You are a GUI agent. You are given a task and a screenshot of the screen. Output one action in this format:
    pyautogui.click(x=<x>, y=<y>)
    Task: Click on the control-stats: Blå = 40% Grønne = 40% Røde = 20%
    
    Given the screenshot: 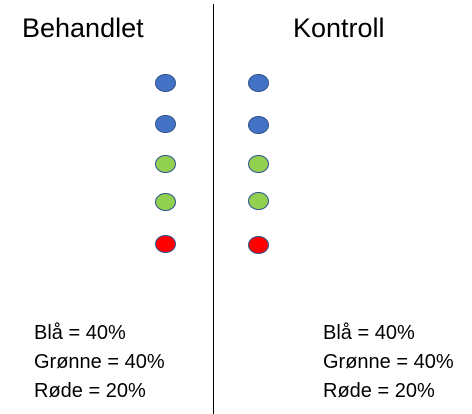 What is the action you would take?
    pyautogui.click(x=388, y=362)
    